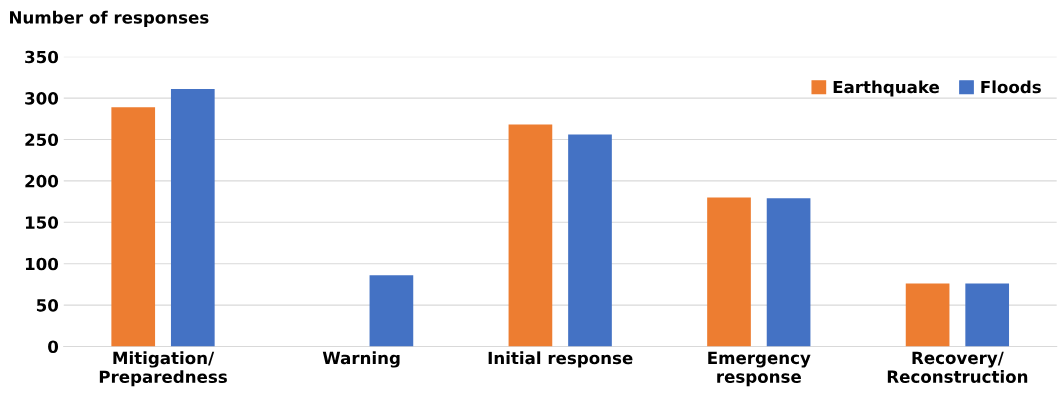 The height and width of the screenshot is (420, 1062). I want to click on y-tick-label: 150, so click(42, 222).